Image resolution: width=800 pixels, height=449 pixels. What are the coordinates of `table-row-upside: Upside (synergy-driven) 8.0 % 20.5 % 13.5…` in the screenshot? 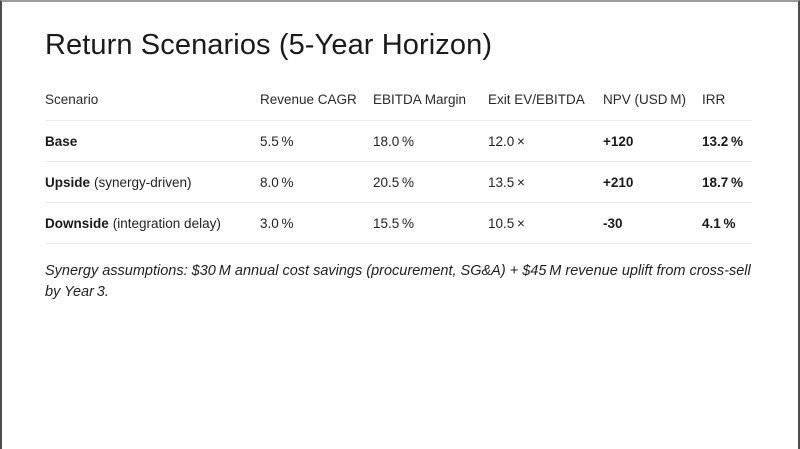 It's located at (398, 182).